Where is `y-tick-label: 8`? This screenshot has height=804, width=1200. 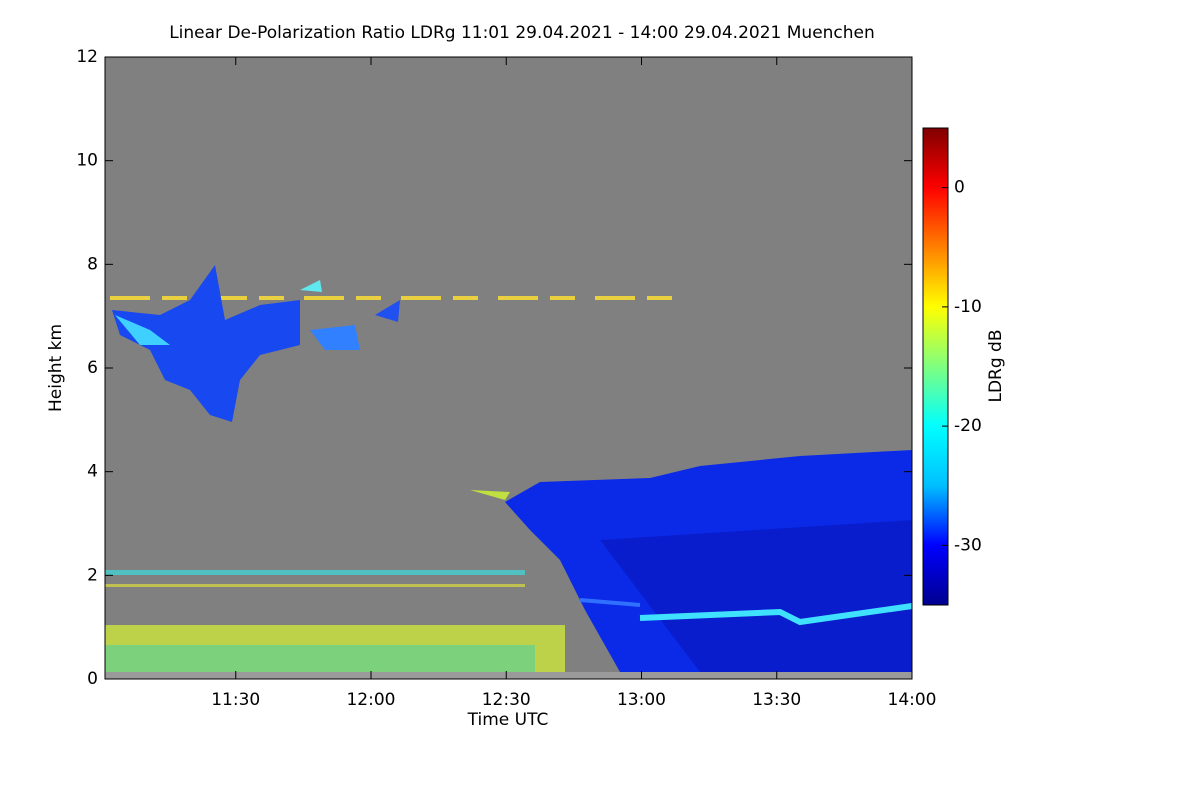 y-tick-label: 8 is located at coordinates (92, 264).